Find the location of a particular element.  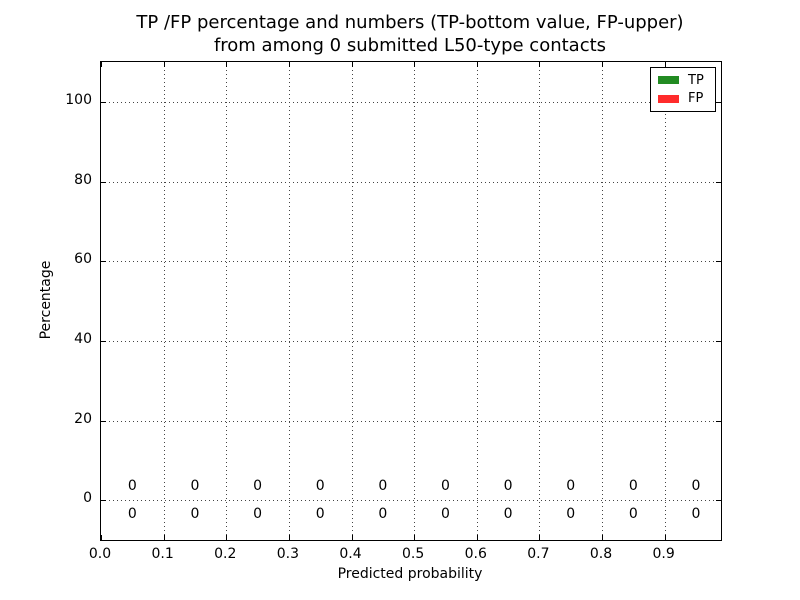

tp-color-swatch-icon is located at coordinates (668, 80).